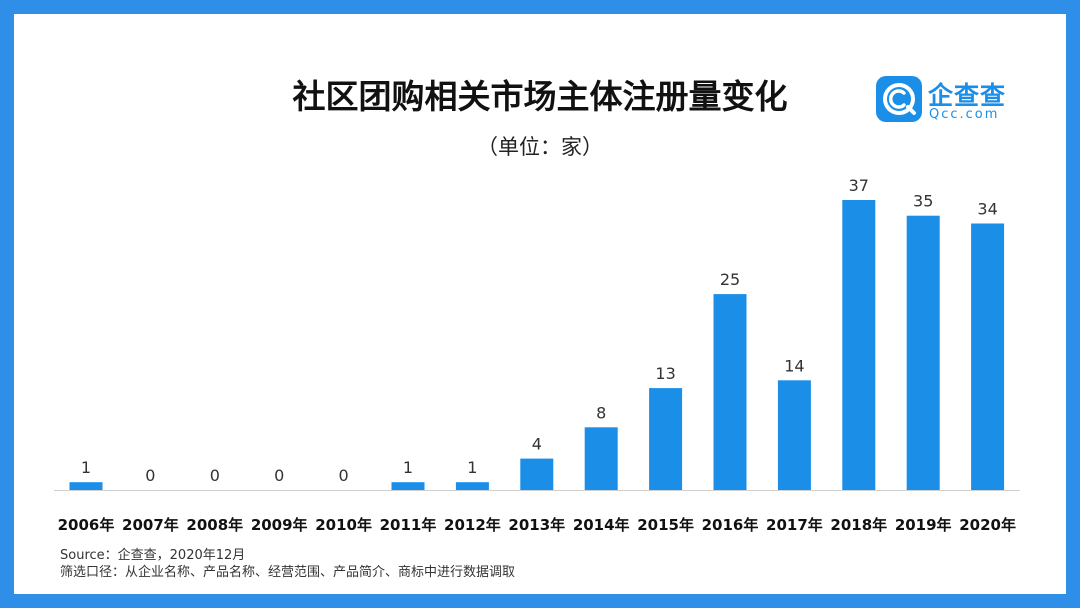 This screenshot has height=608, width=1080. Describe the element at coordinates (540, 96) in the screenshot. I see `chart-title: 社区团购相关市场主体注册量变化` at that location.